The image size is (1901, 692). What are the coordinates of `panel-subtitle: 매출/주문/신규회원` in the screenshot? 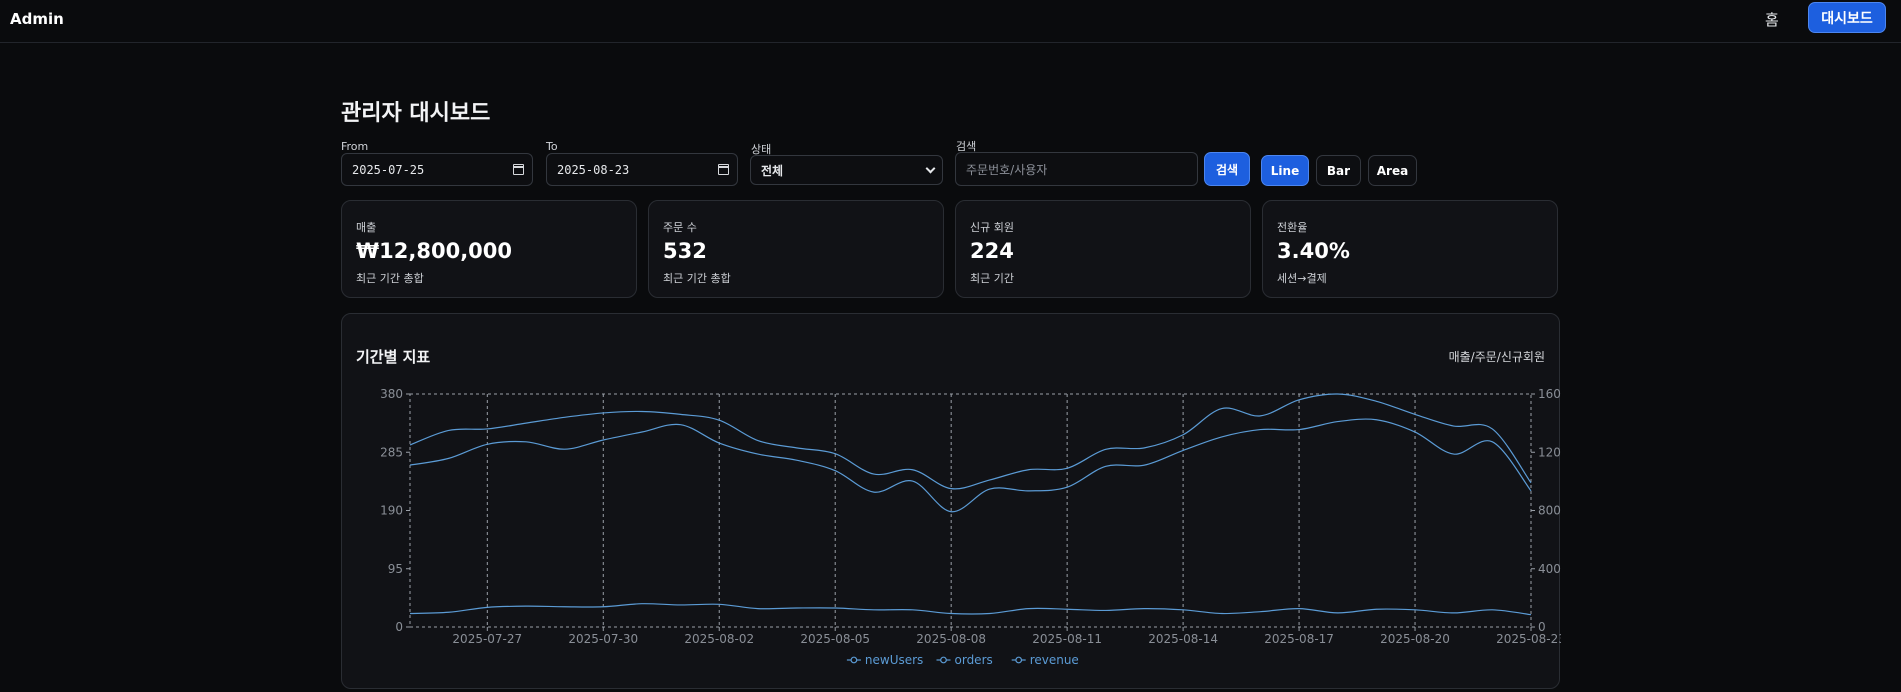 It's located at (1496, 357).